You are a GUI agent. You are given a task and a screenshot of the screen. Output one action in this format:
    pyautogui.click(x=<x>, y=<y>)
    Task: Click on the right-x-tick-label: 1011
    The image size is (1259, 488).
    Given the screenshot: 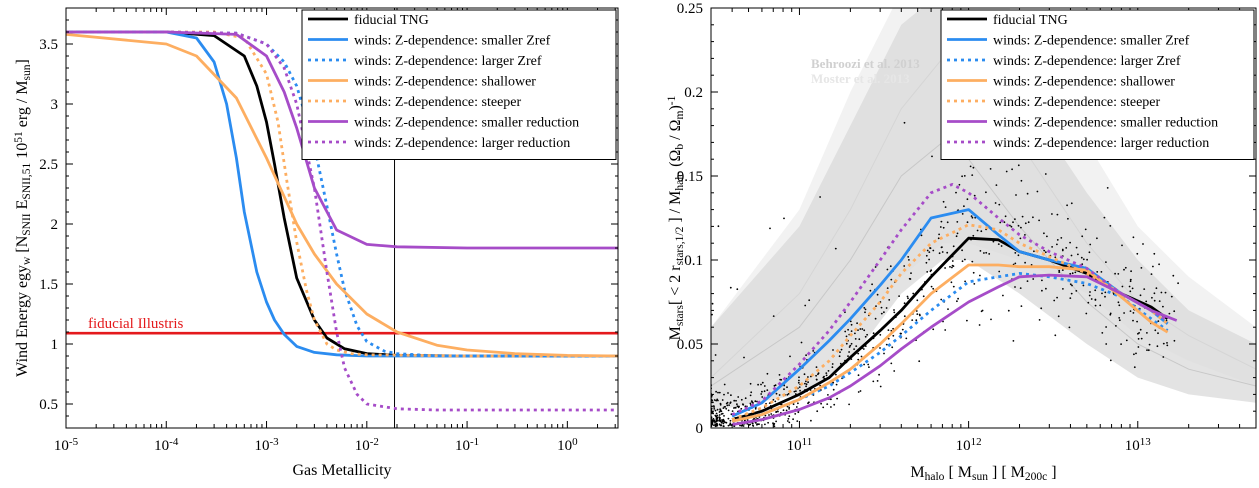 What is the action you would take?
    pyautogui.click(x=800, y=445)
    